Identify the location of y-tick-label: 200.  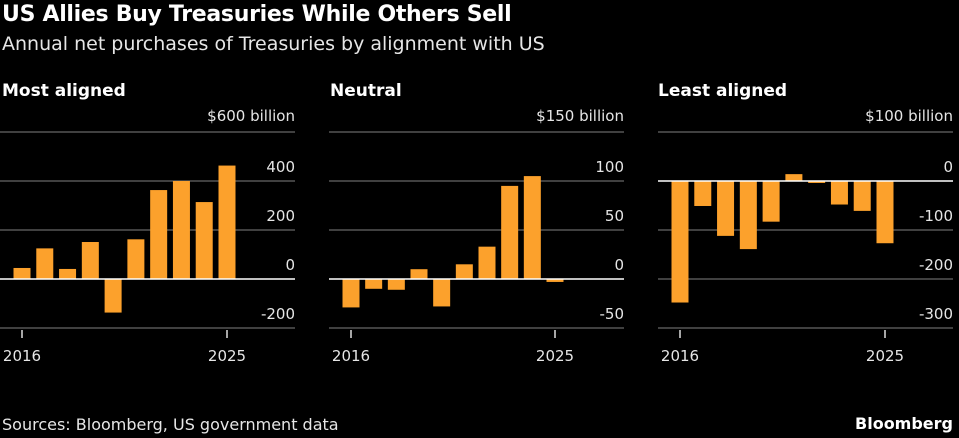
(280, 216).